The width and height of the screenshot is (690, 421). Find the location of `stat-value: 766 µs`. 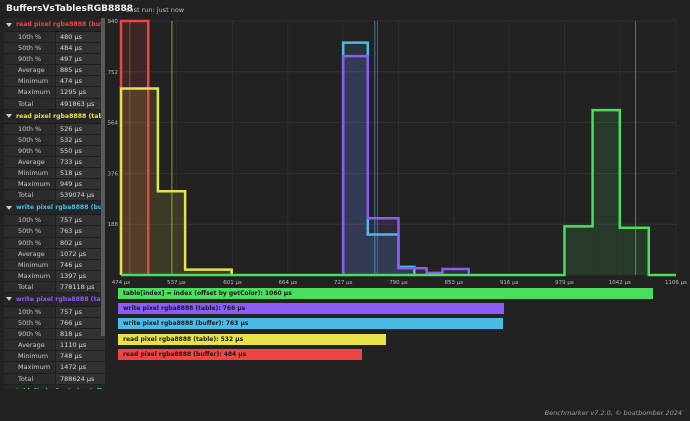

stat-value: 766 µs is located at coordinates (80, 323).